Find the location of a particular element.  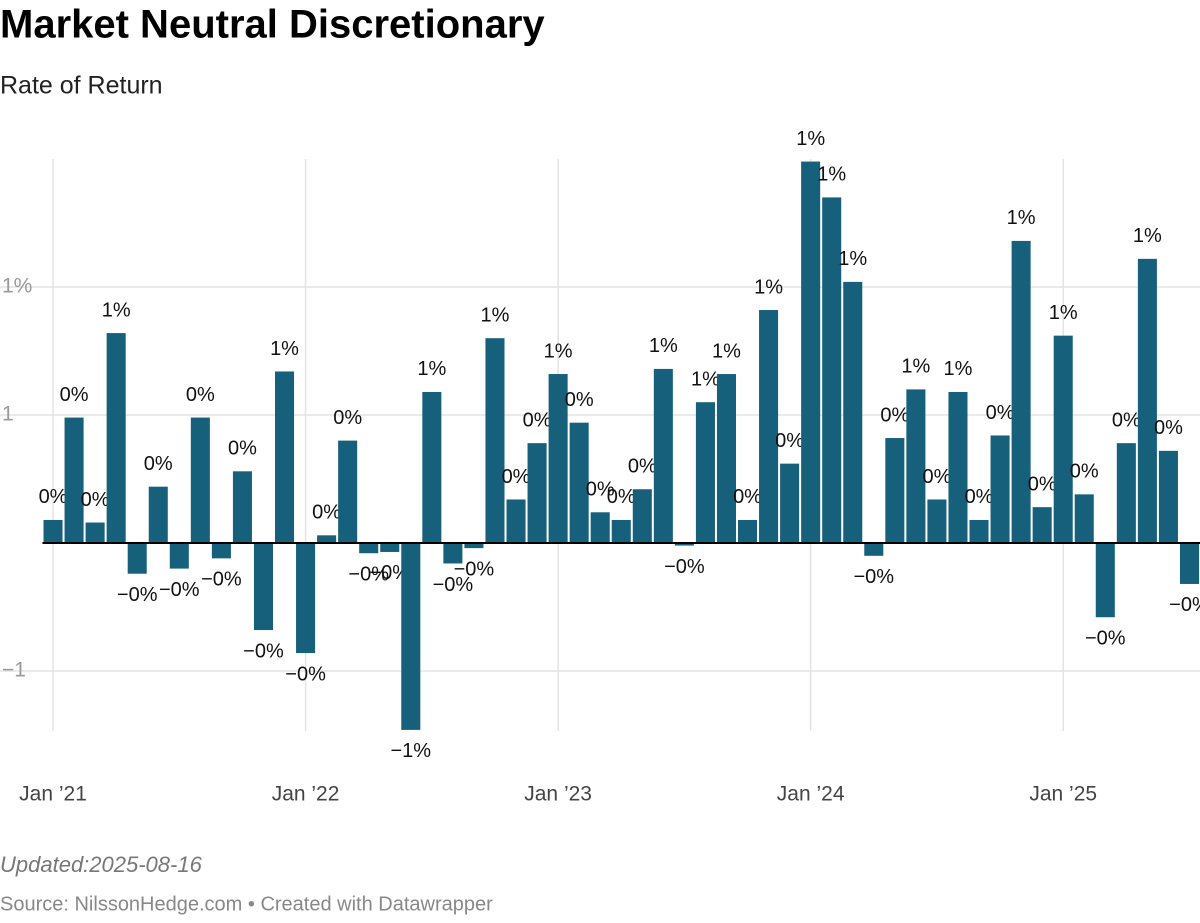

data-label: −1% is located at coordinates (410, 751).